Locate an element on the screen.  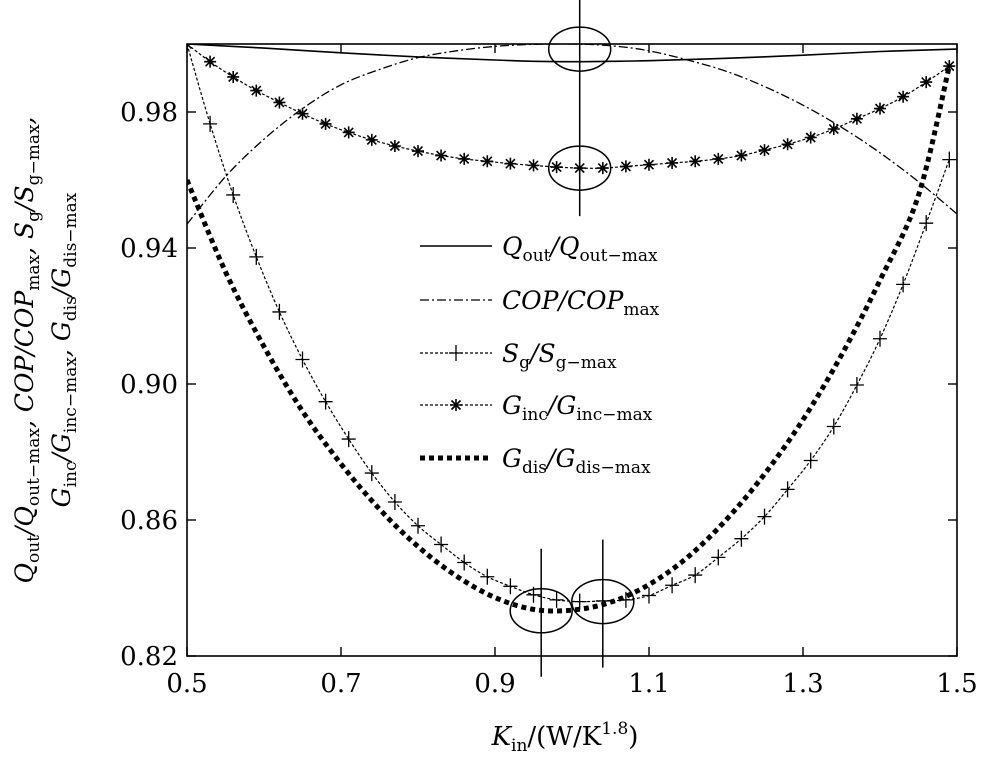
legend-label-Ginc: Ginc/Ginc−max is located at coordinates (577, 408).